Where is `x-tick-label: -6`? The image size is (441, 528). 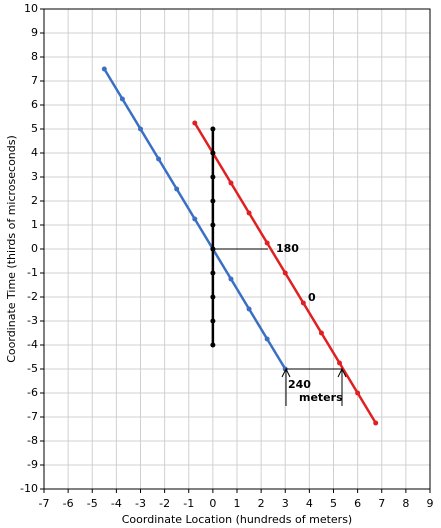 x-tick-label: -6 is located at coordinates (68, 503).